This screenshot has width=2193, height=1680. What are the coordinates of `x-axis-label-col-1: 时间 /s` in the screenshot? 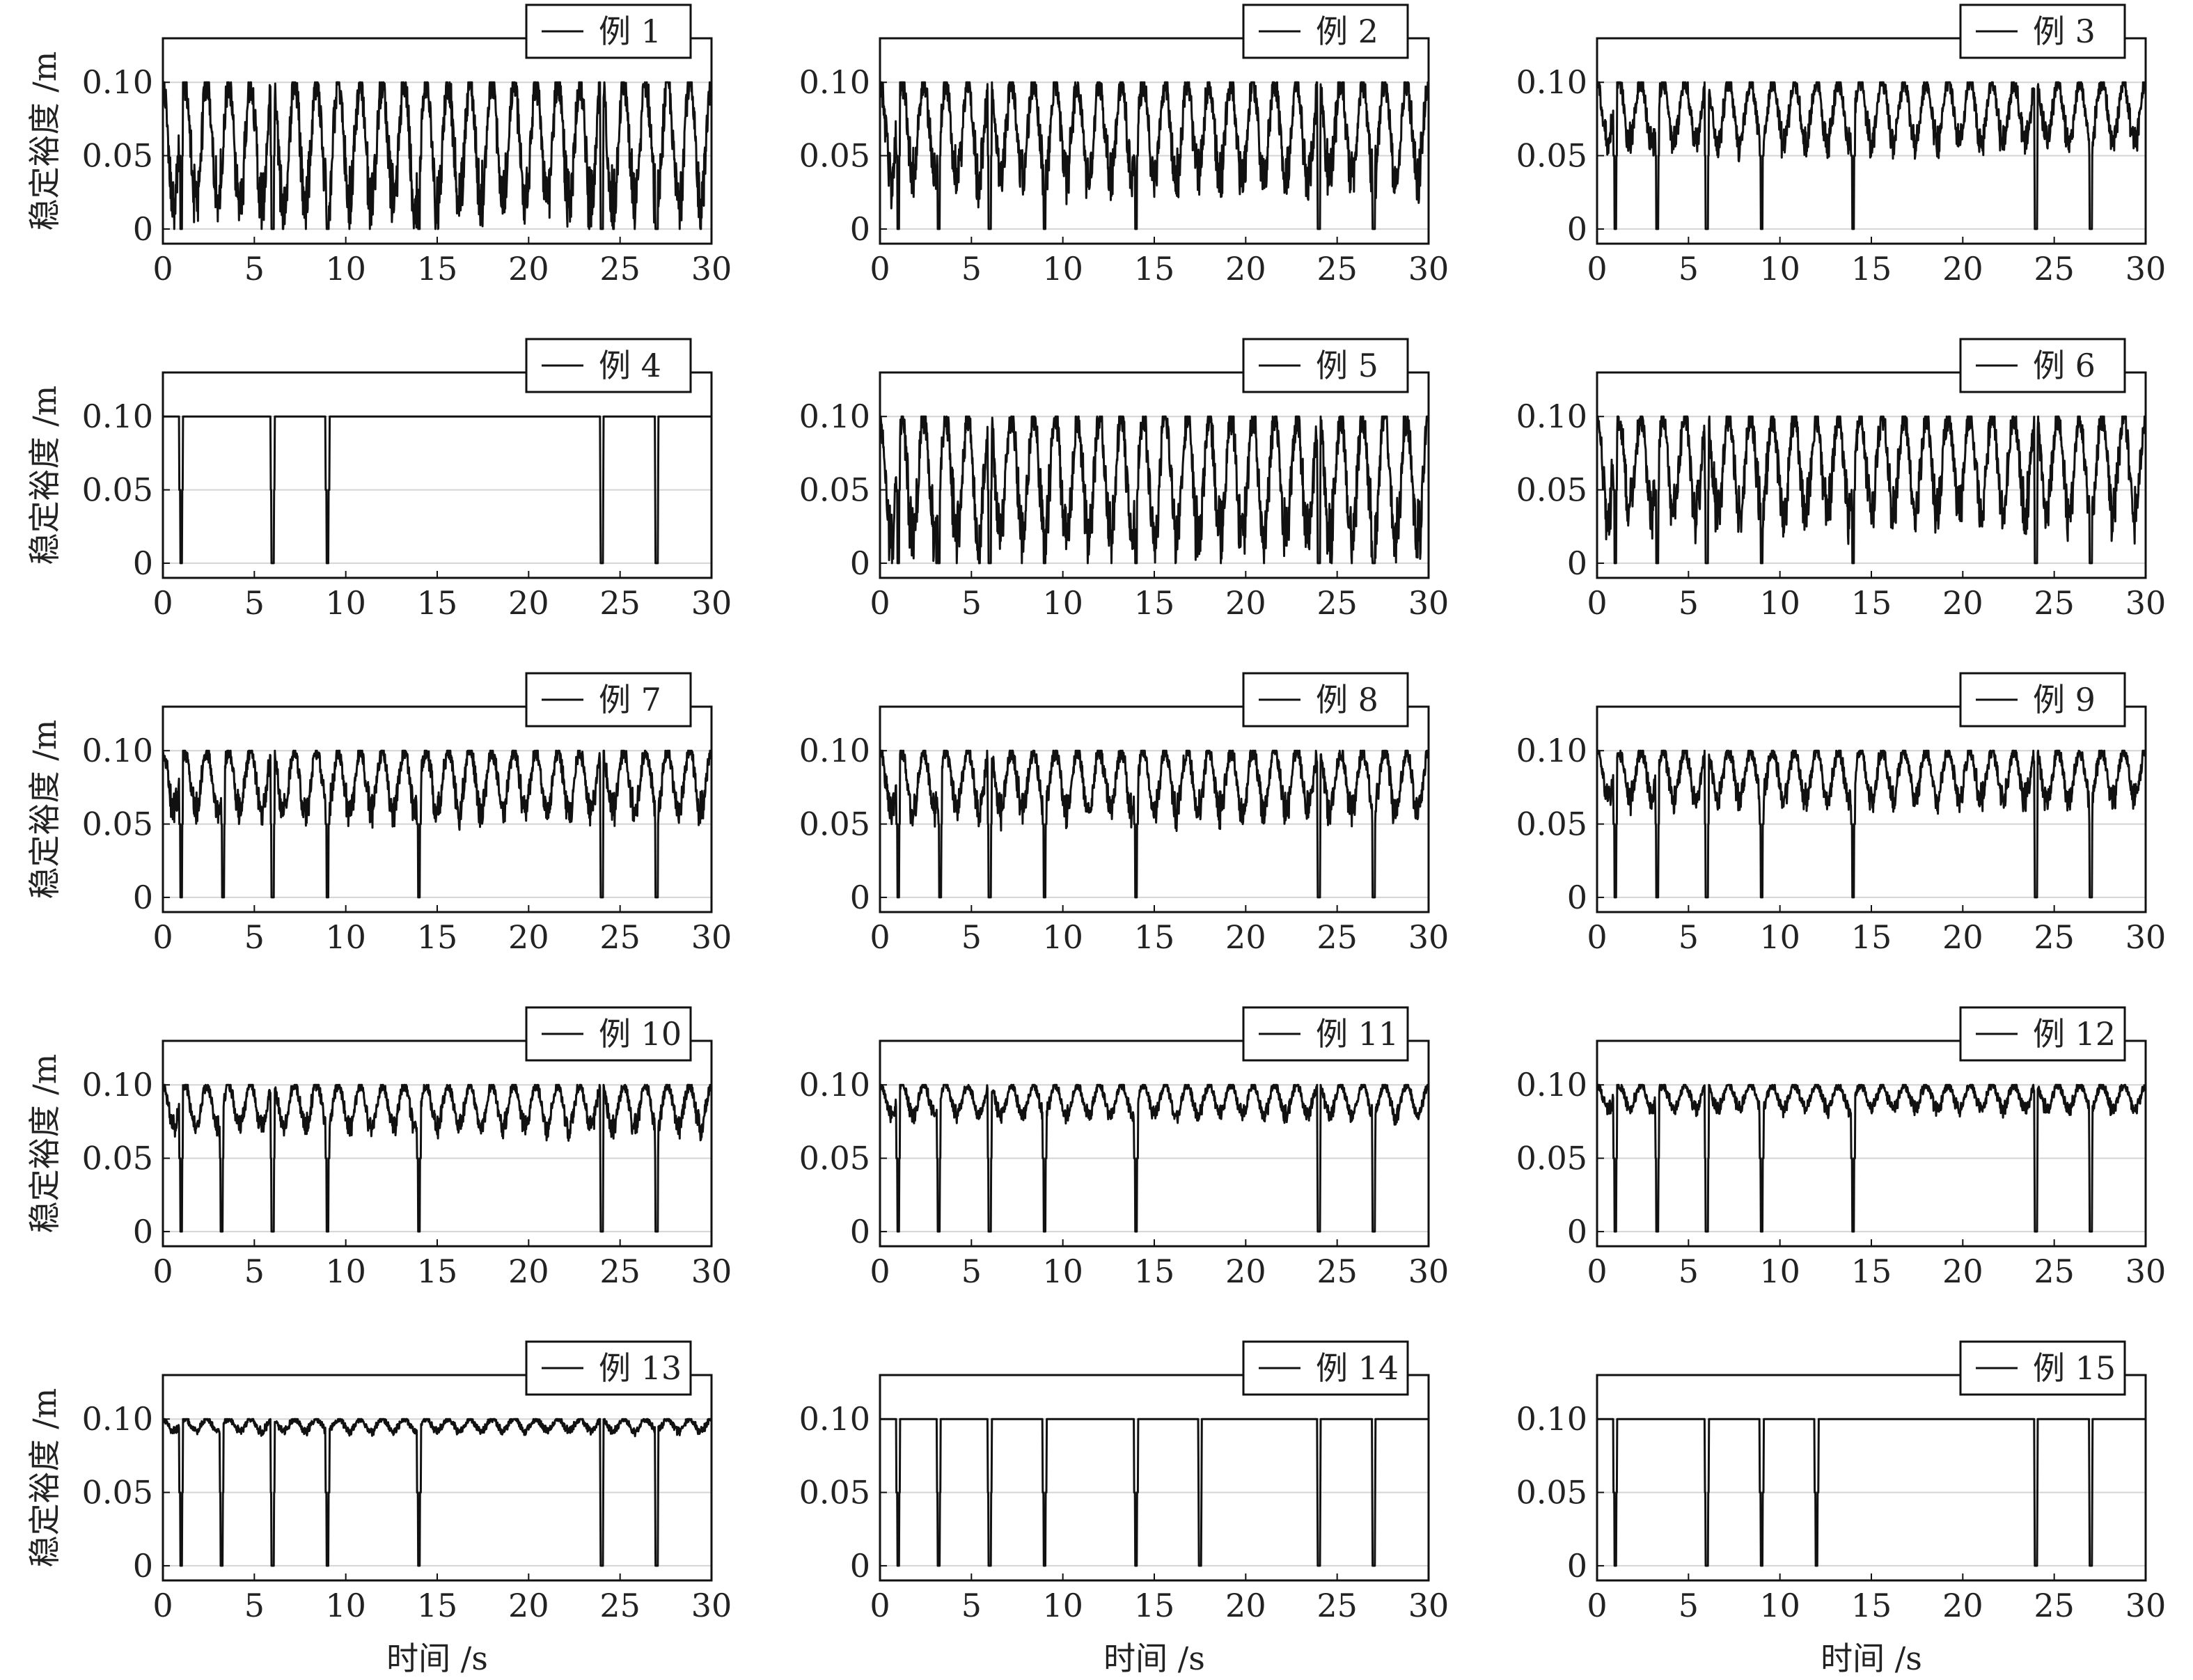 It's located at (437, 1659).